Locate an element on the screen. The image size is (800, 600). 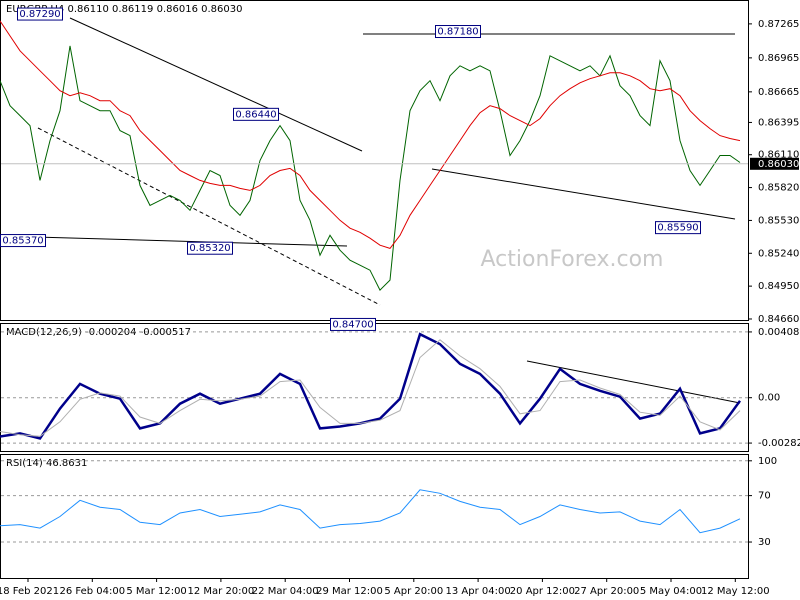
y-tick-label: 0.87265 is located at coordinates (778, 24).